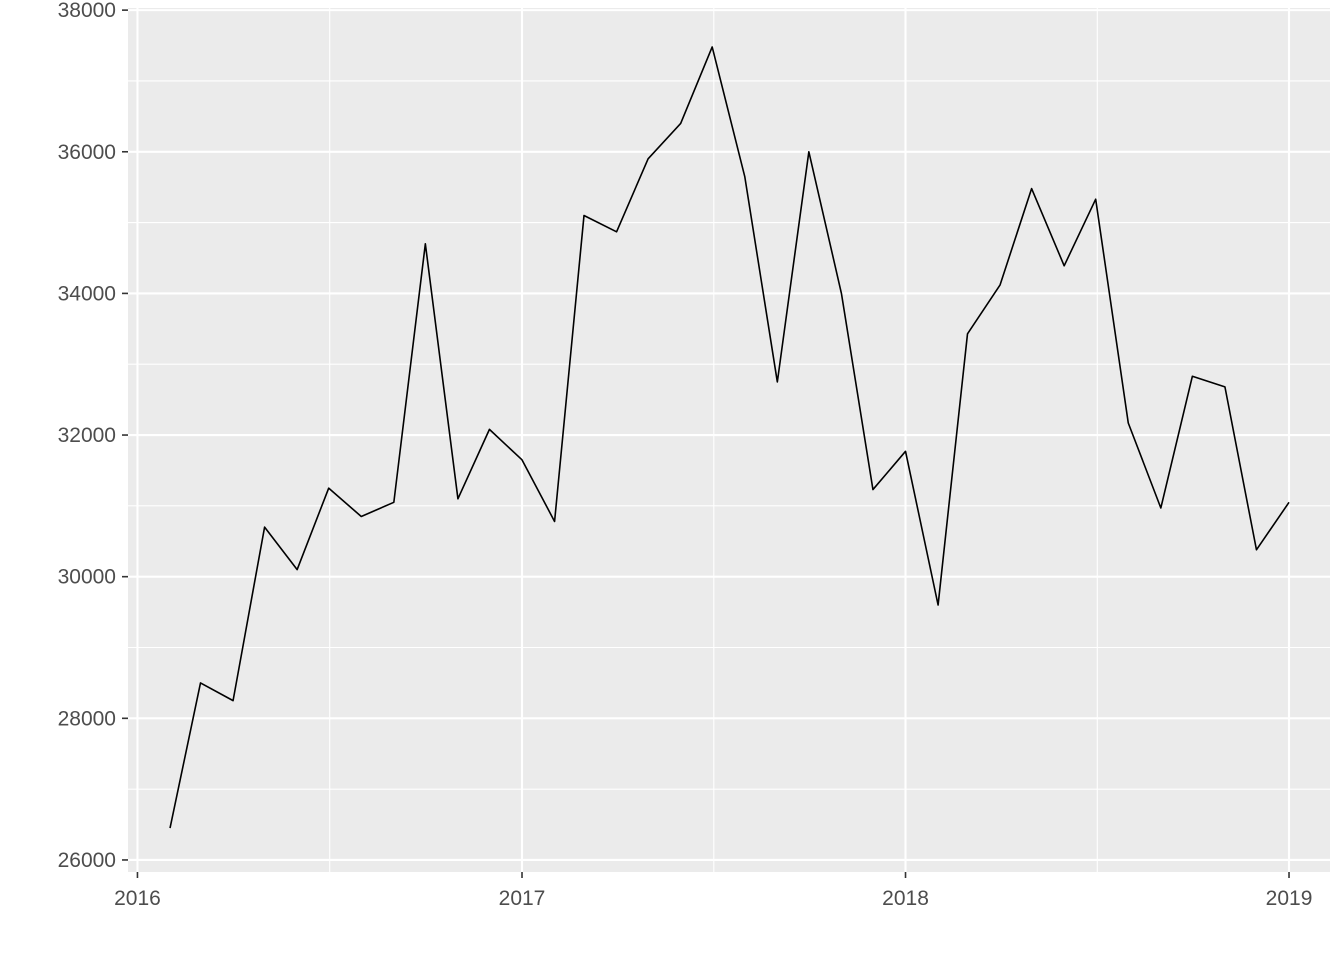  I want to click on x-tick-label: 2019, so click(1289, 898).